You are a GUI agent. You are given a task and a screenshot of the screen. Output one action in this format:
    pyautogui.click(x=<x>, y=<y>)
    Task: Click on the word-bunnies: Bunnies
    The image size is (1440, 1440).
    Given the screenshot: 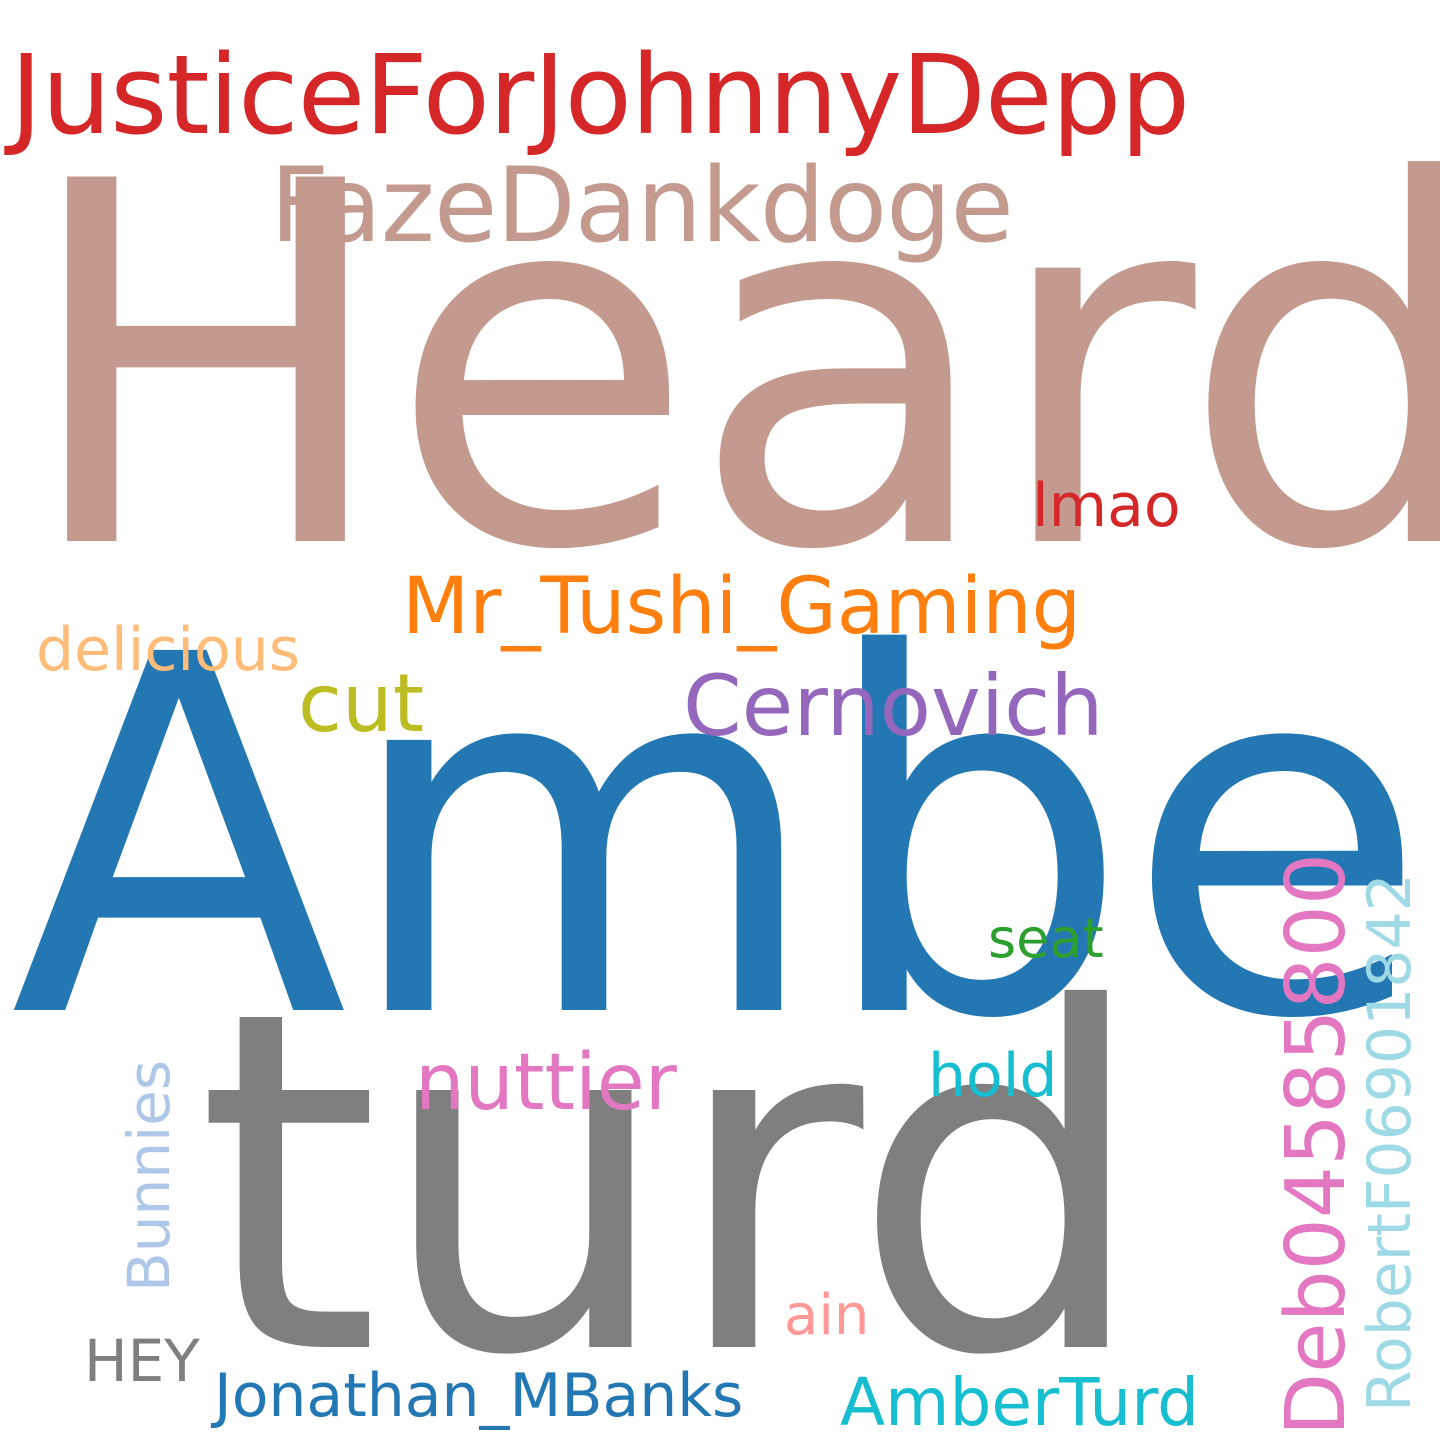 What is the action you would take?
    pyautogui.click(x=149, y=1175)
    